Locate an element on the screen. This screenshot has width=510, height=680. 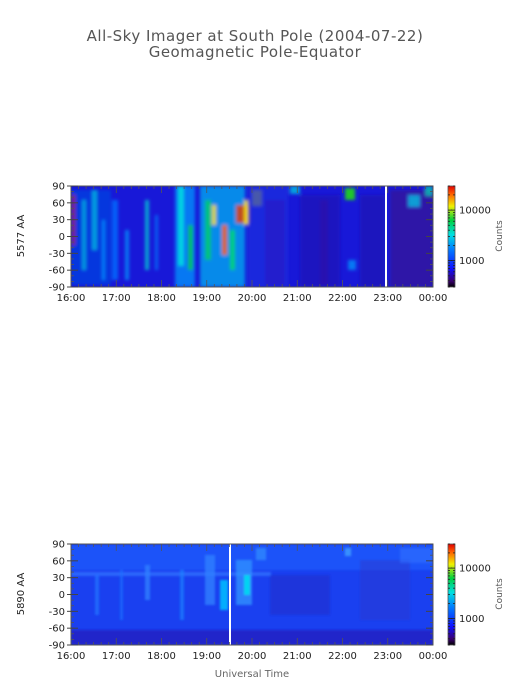
colorbar-label-5890: Counts is located at coordinates (500, 594).